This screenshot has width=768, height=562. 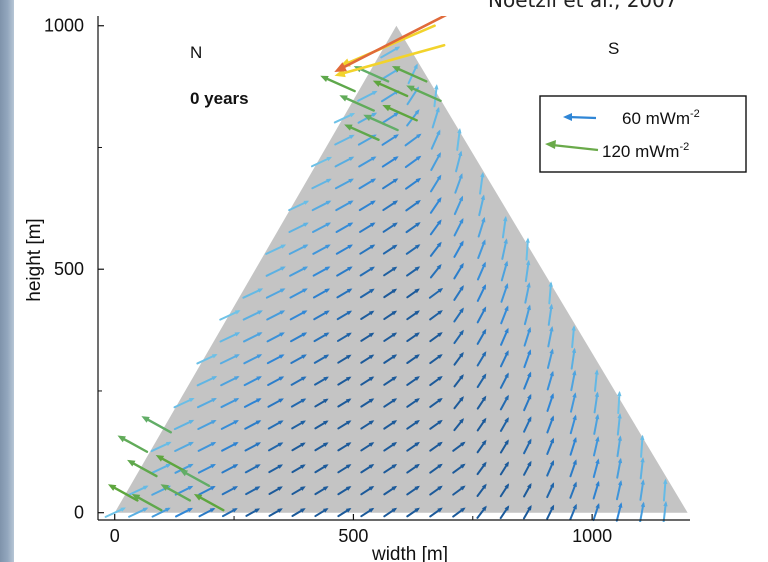 What do you see at coordinates (219, 98) in the screenshot?
I see `time-label: 0 years` at bounding box center [219, 98].